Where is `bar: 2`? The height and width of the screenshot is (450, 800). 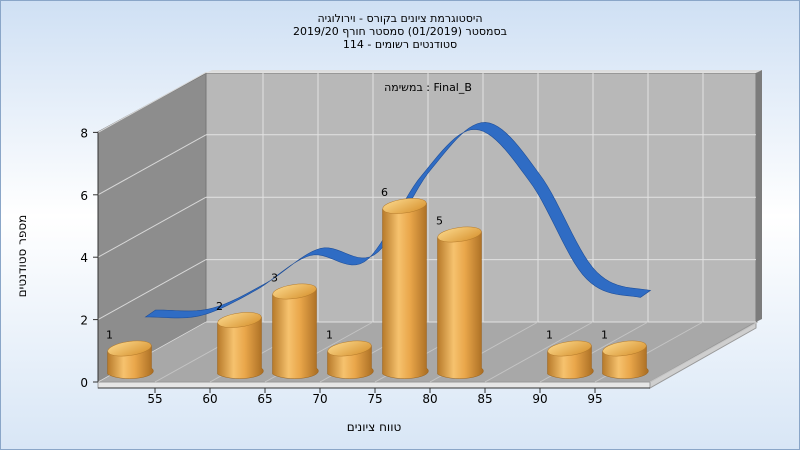
bar: 2 is located at coordinates (240, 339).